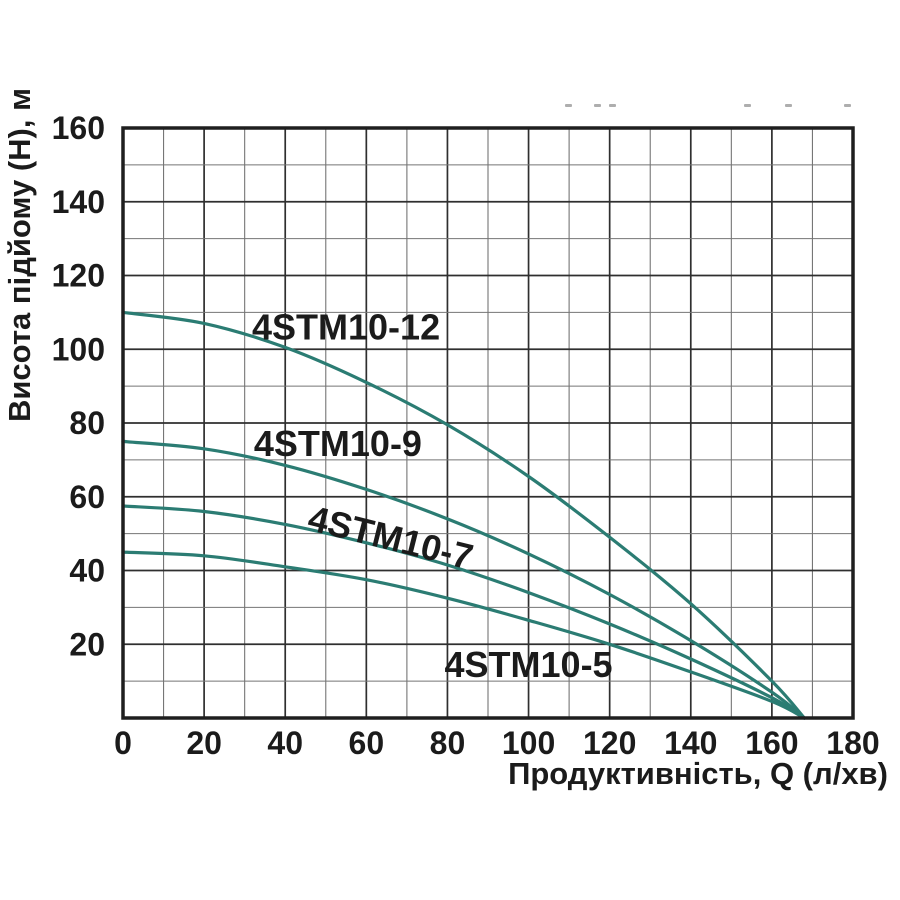 This screenshot has height=900, width=900. I want to click on cropped-text-remnants, so click(708, 105).